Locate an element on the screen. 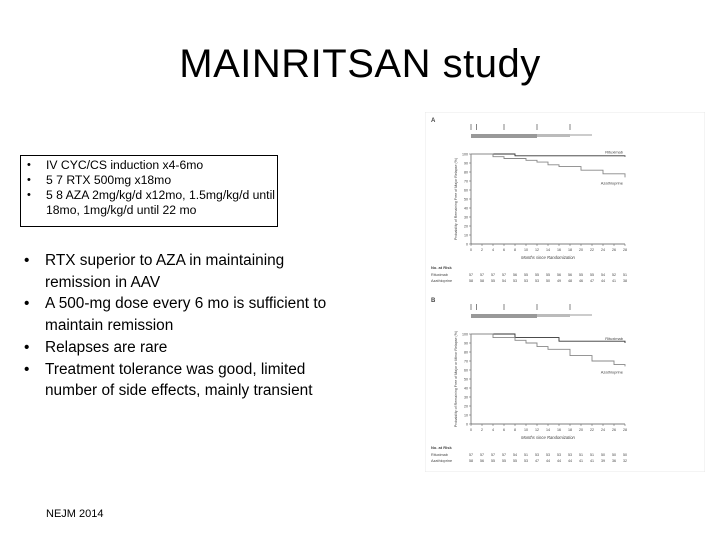 The image size is (720, 540). at-risk-azathioprine-count: 38 is located at coordinates (625, 281).